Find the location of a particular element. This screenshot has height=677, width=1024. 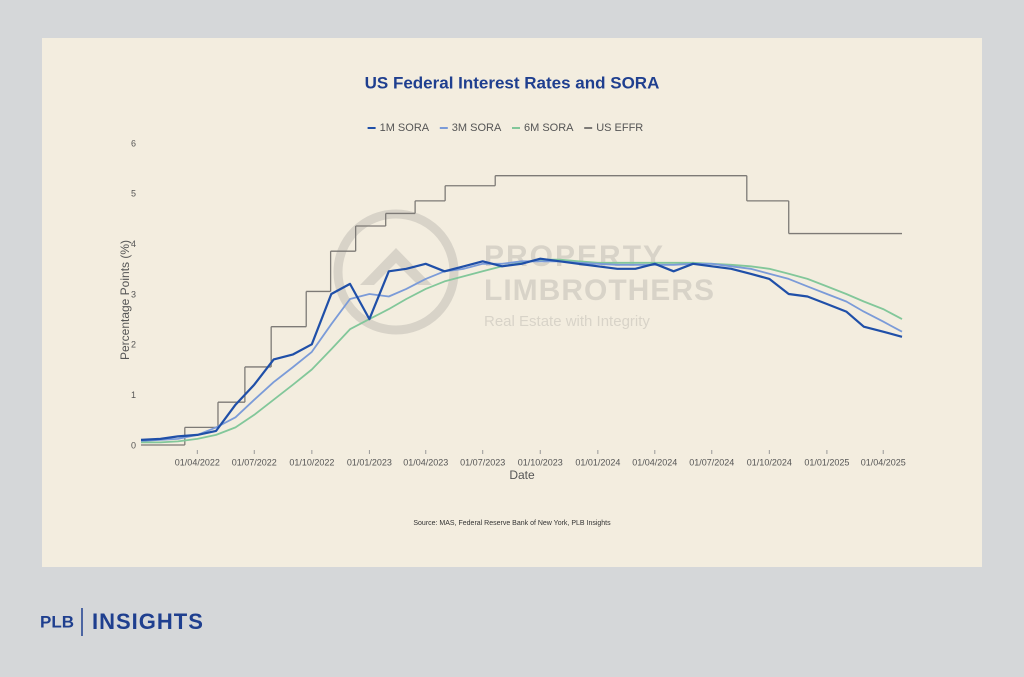

x-axis-label: Date is located at coordinates (522, 475).